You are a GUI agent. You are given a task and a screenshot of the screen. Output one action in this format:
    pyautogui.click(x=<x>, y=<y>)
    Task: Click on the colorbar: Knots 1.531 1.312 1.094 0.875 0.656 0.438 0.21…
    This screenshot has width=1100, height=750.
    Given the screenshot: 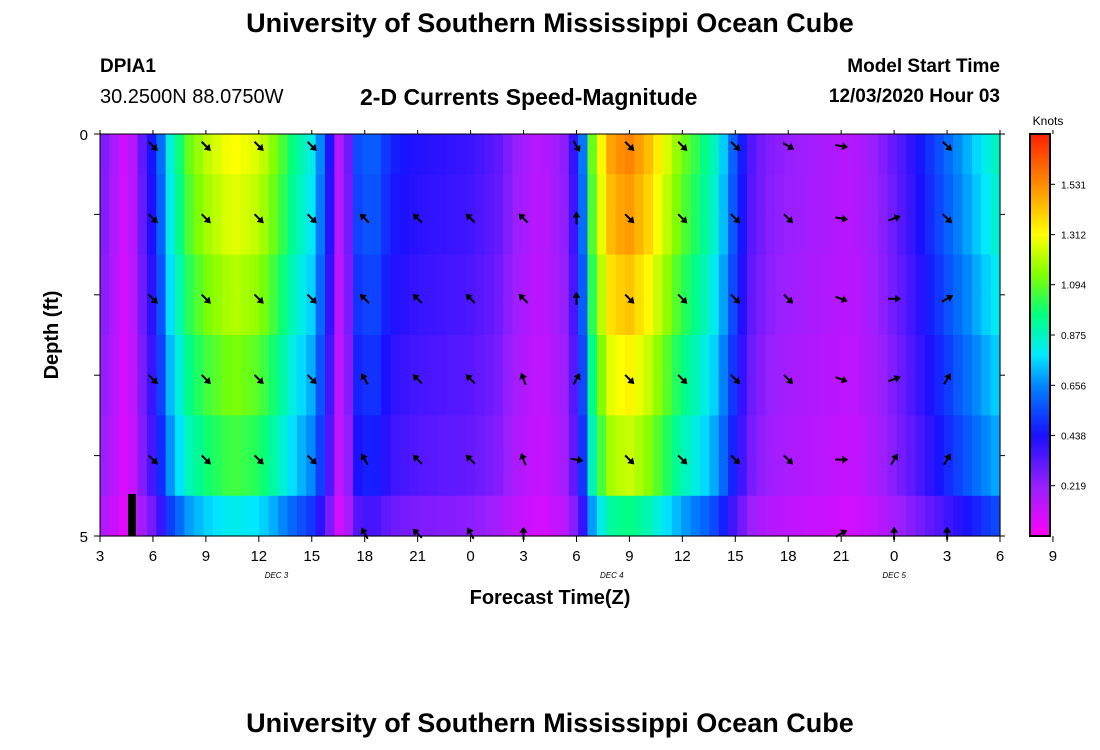 What is the action you would take?
    pyautogui.click(x=1057, y=325)
    